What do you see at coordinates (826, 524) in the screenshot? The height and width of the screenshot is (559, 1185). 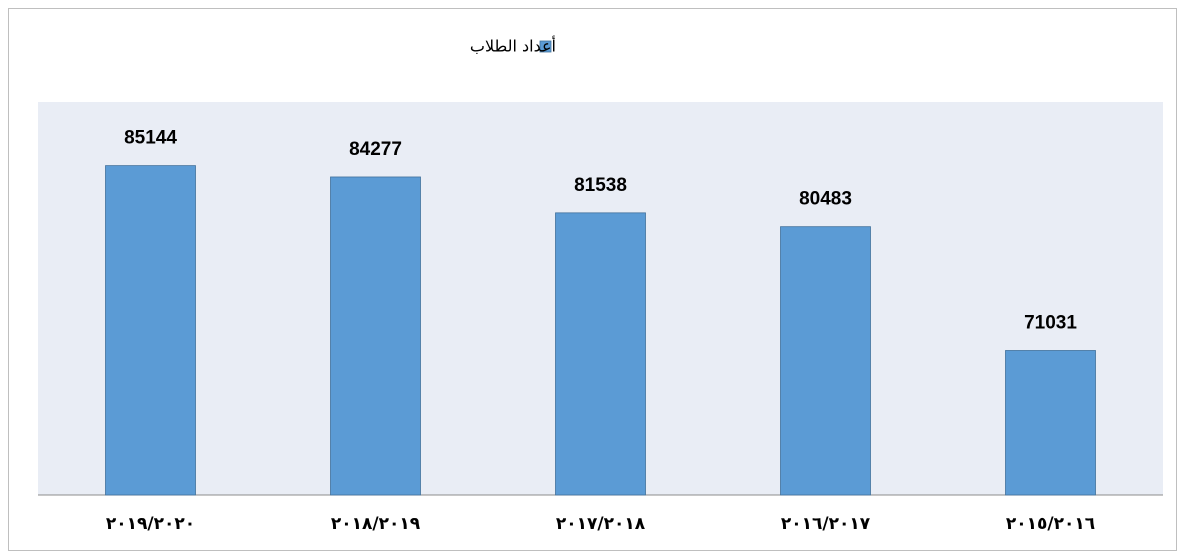 I see `x-tick-label: ٢٠١٦/٢٠١٧` at bounding box center [826, 524].